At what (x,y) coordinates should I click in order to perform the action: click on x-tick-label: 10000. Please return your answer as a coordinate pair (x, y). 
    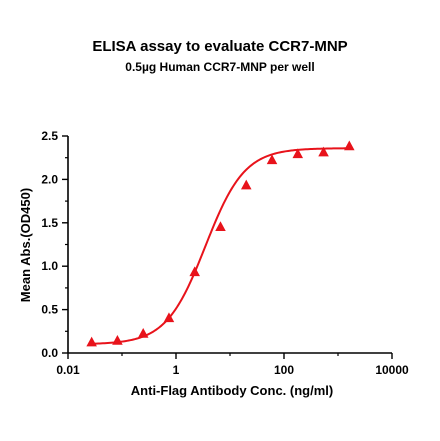
    Looking at the image, I should click on (392, 370).